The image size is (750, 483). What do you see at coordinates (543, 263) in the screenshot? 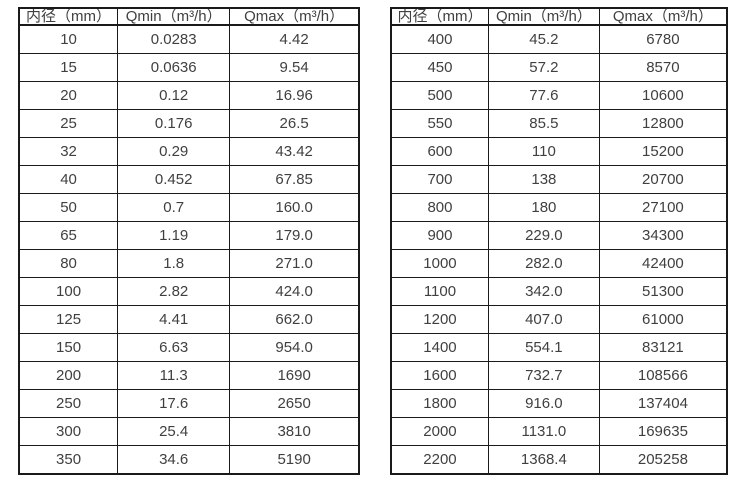
I see `qmin-cell: 282.0` at bounding box center [543, 263].